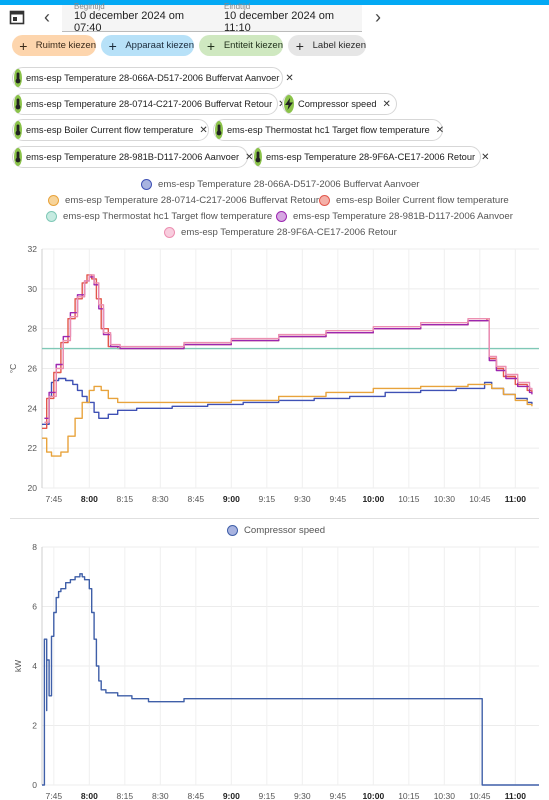 This screenshot has width=549, height=800. I want to click on legend-swatch-compressor, so click(232, 530).